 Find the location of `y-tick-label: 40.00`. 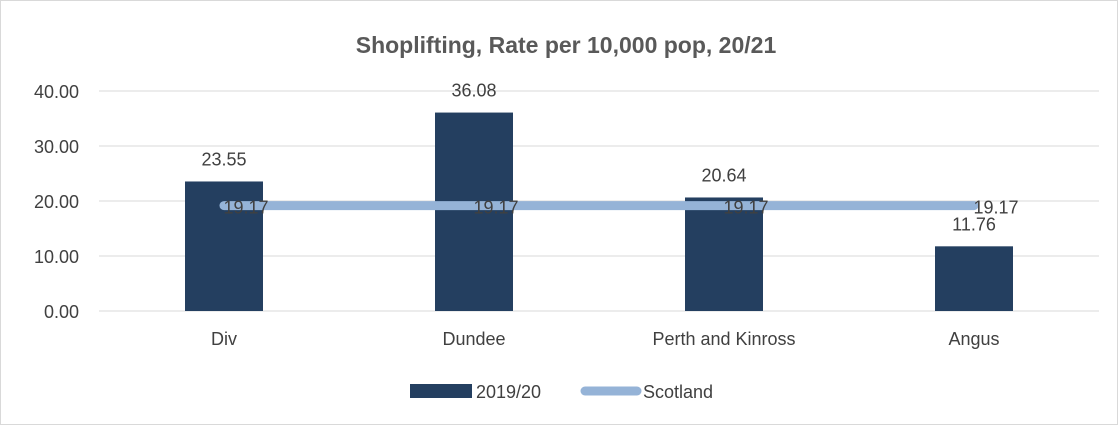

y-tick-label: 40.00 is located at coordinates (56, 92).